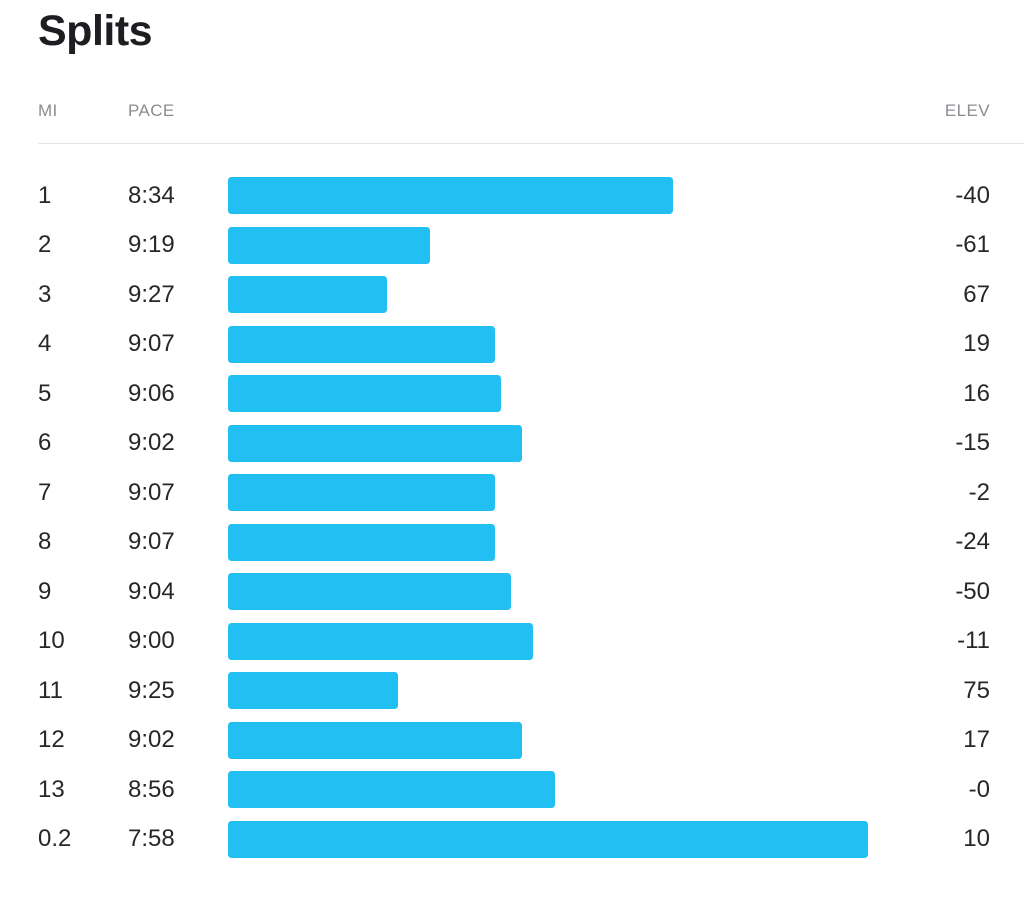 The image size is (1024, 901). What do you see at coordinates (45, 344) in the screenshot?
I see `mi-value: 4` at bounding box center [45, 344].